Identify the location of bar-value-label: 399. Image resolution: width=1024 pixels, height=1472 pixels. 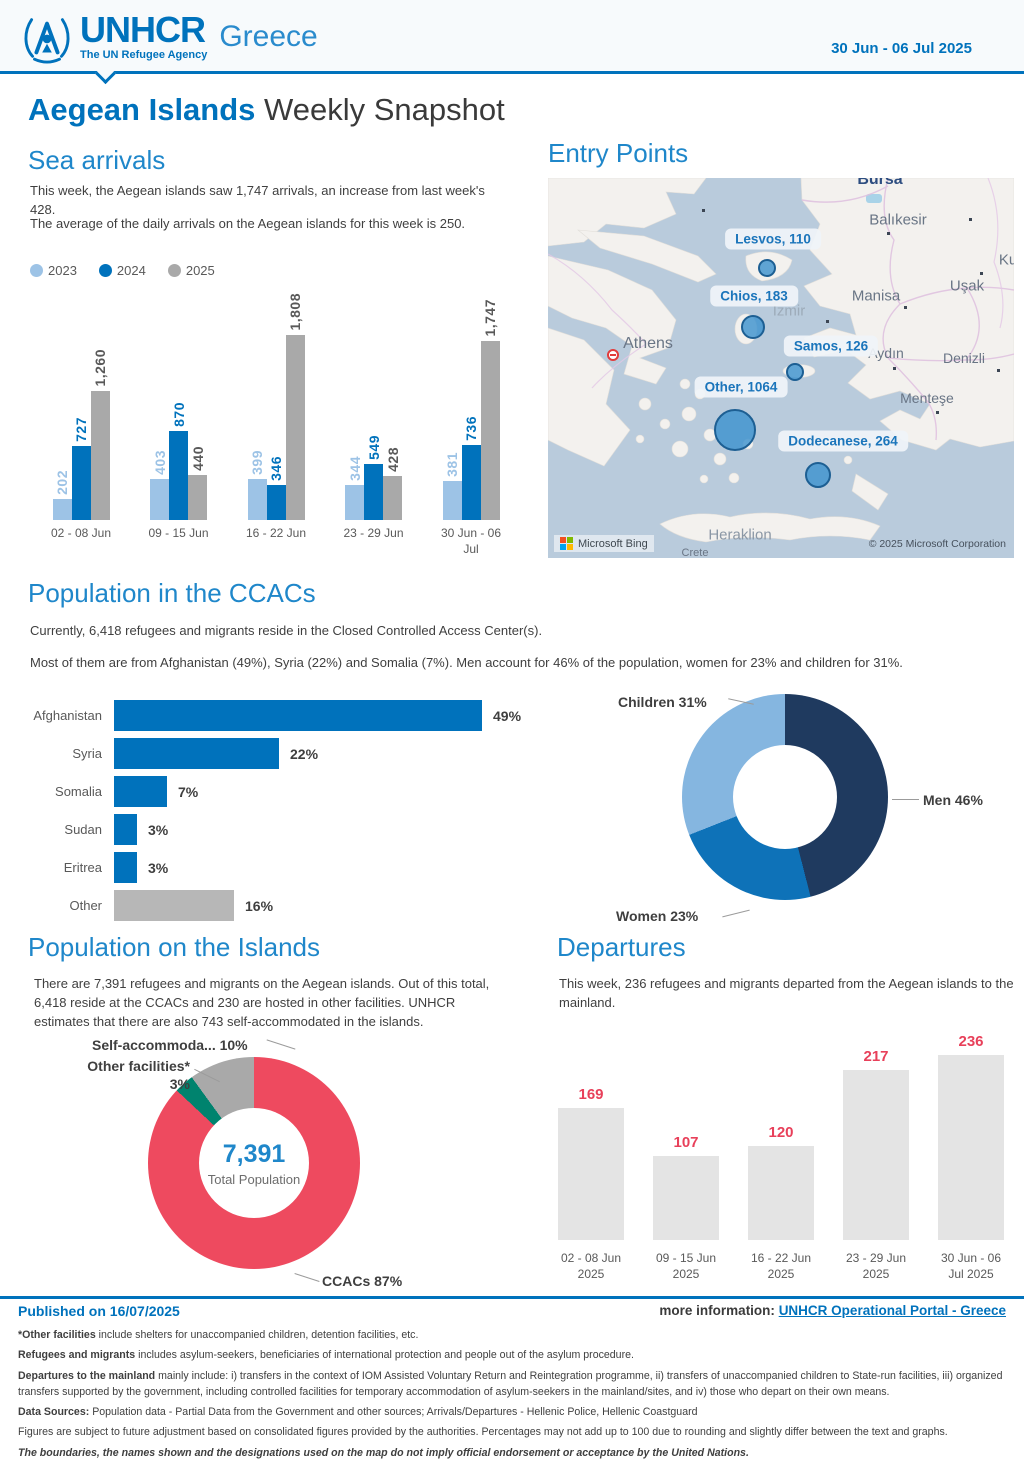
(257, 462).